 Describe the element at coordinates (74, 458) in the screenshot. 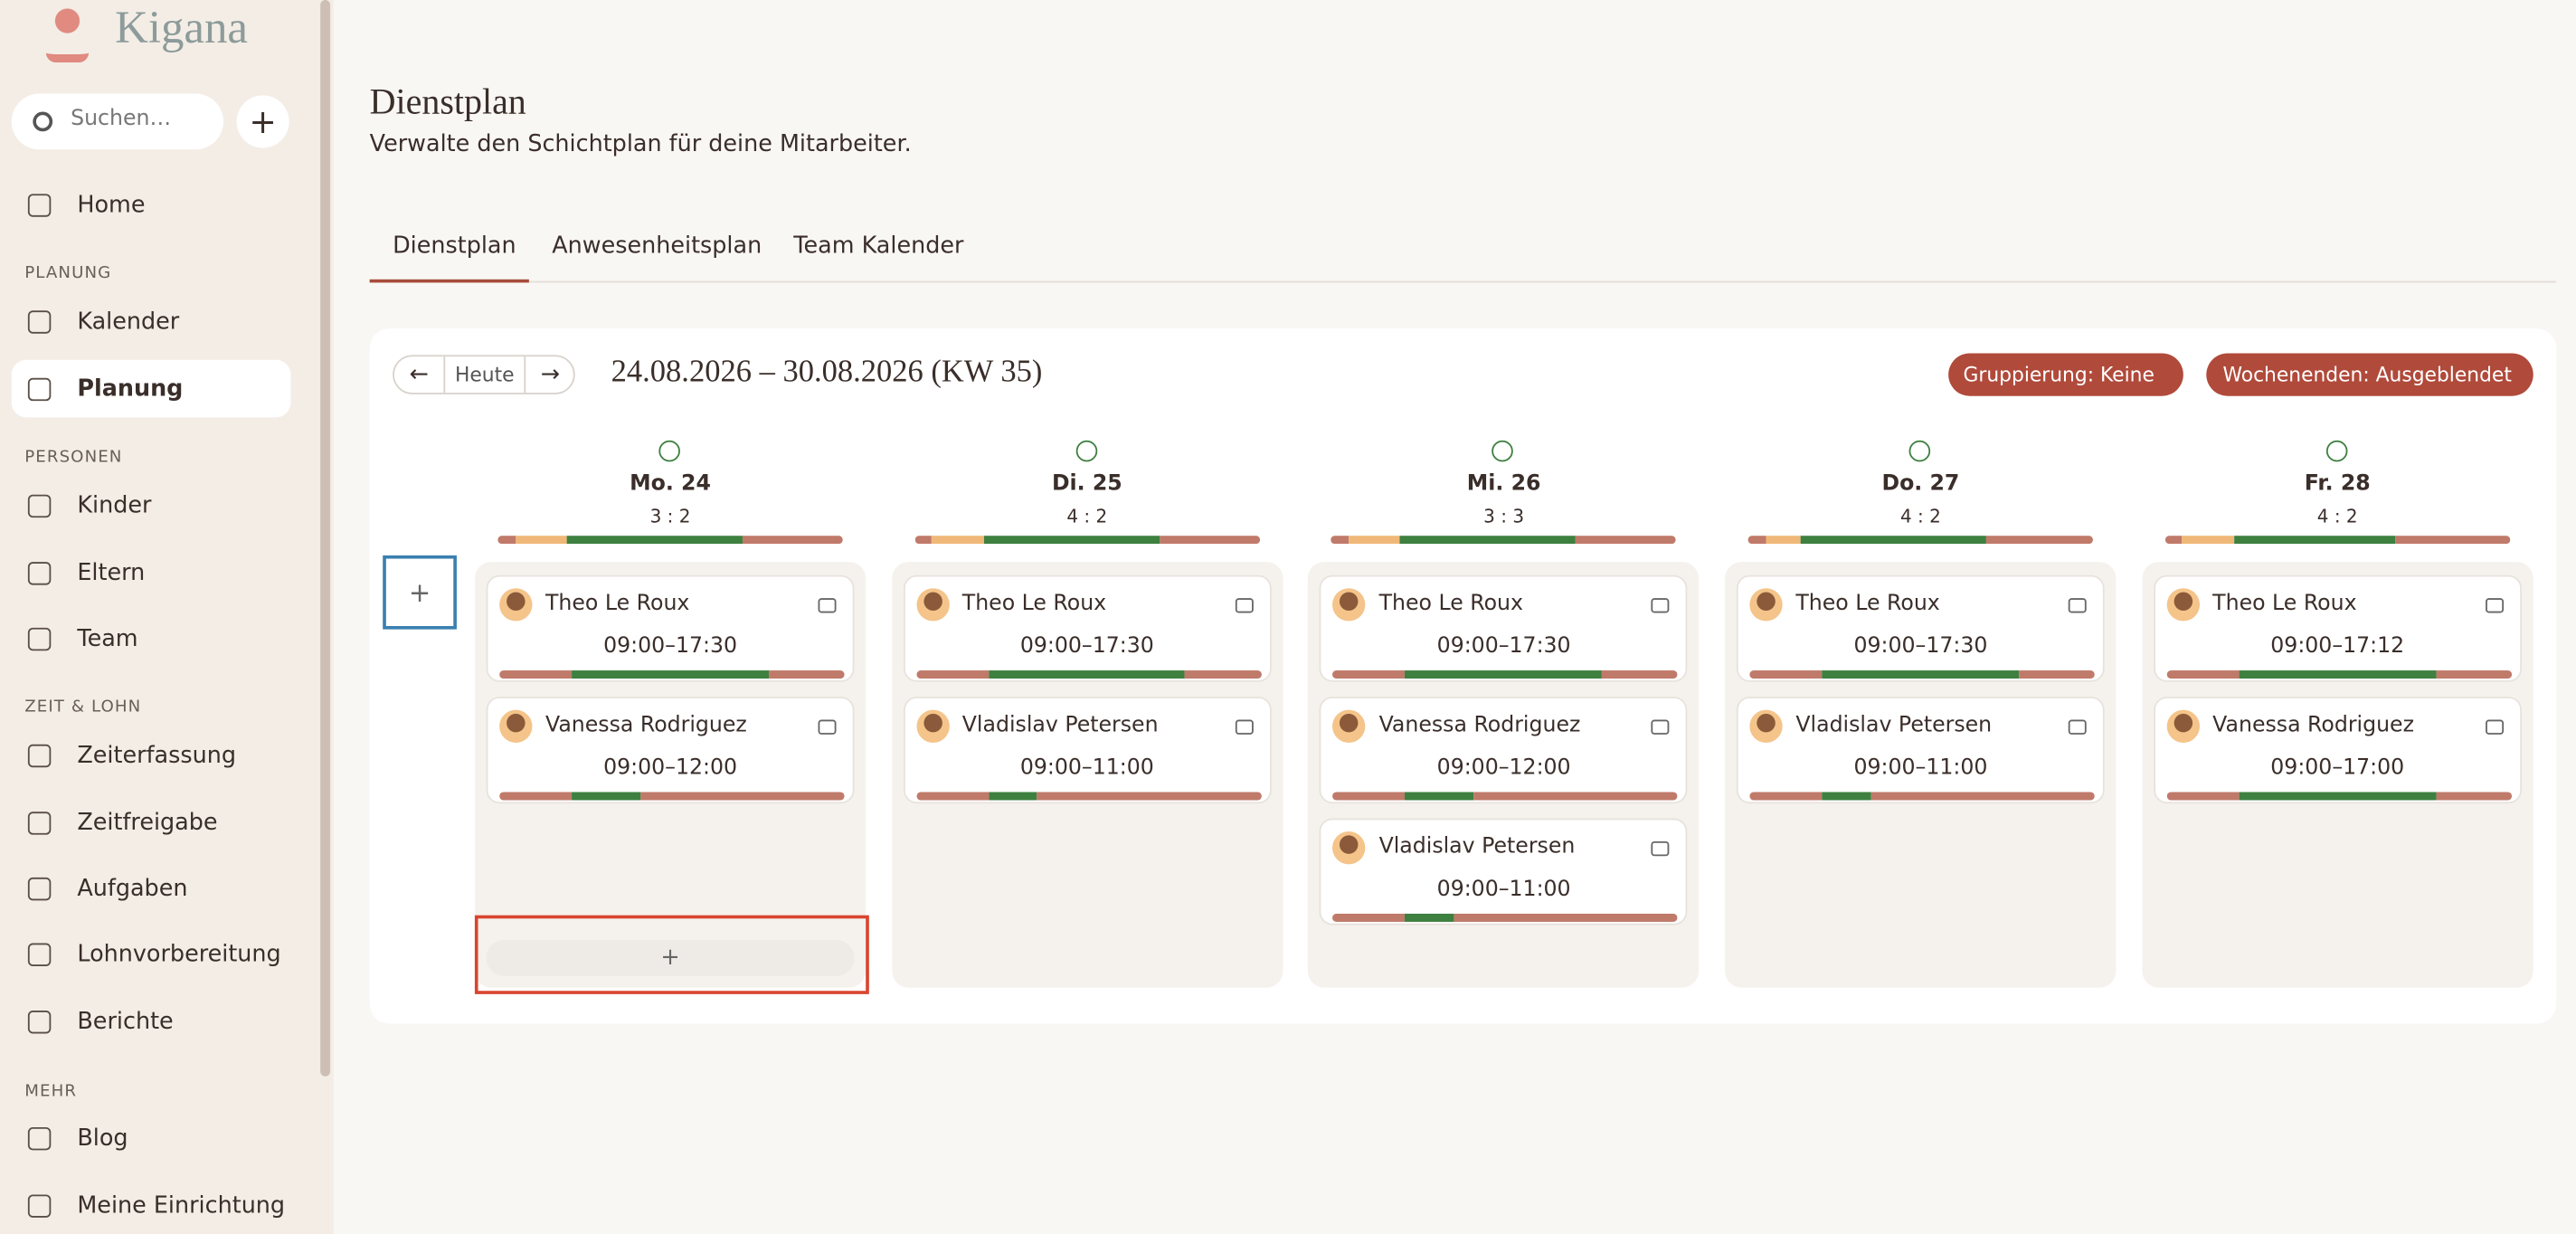

I see `section-heading: PERSONEN` at that location.